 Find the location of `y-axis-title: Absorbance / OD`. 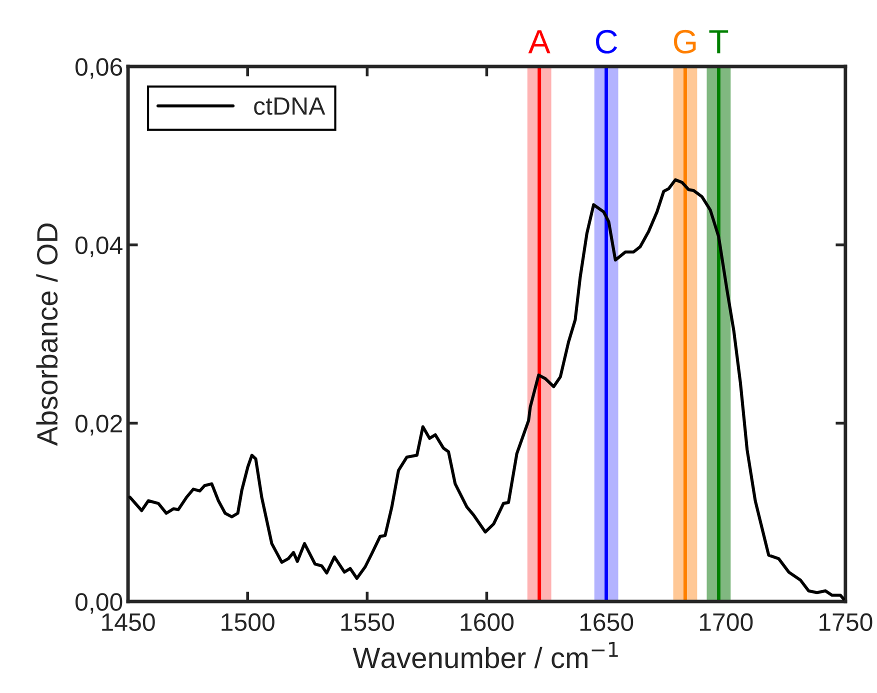

y-axis-title: Absorbance / OD is located at coordinates (47, 335).